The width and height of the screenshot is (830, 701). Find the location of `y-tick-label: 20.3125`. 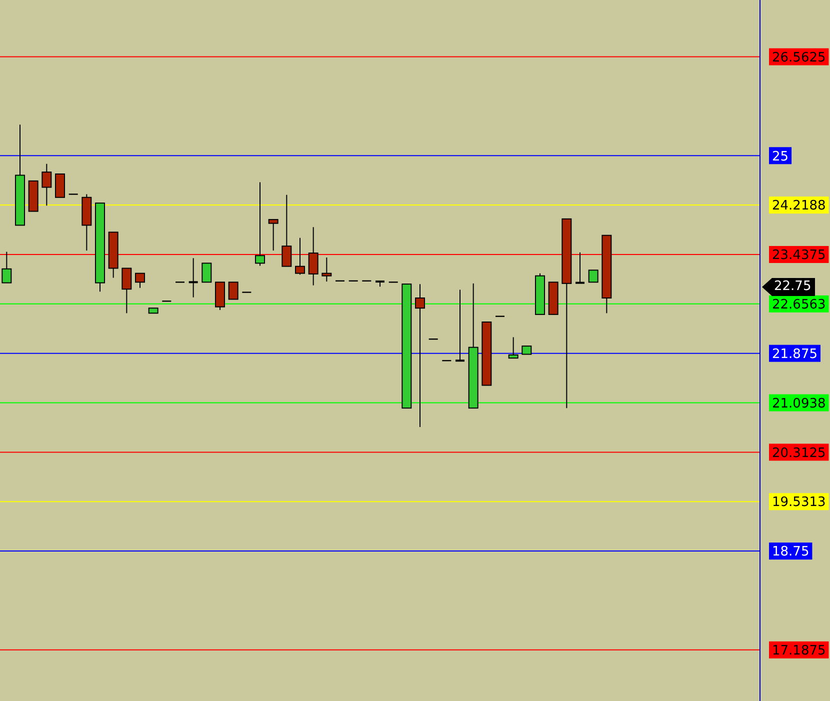

y-tick-label: 20.3125 is located at coordinates (799, 453).